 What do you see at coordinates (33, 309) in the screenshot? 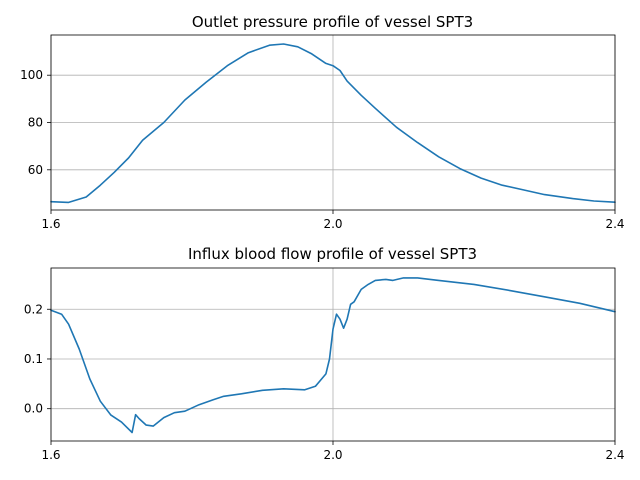
I see `y-tick-label: 0.2` at bounding box center [33, 309].